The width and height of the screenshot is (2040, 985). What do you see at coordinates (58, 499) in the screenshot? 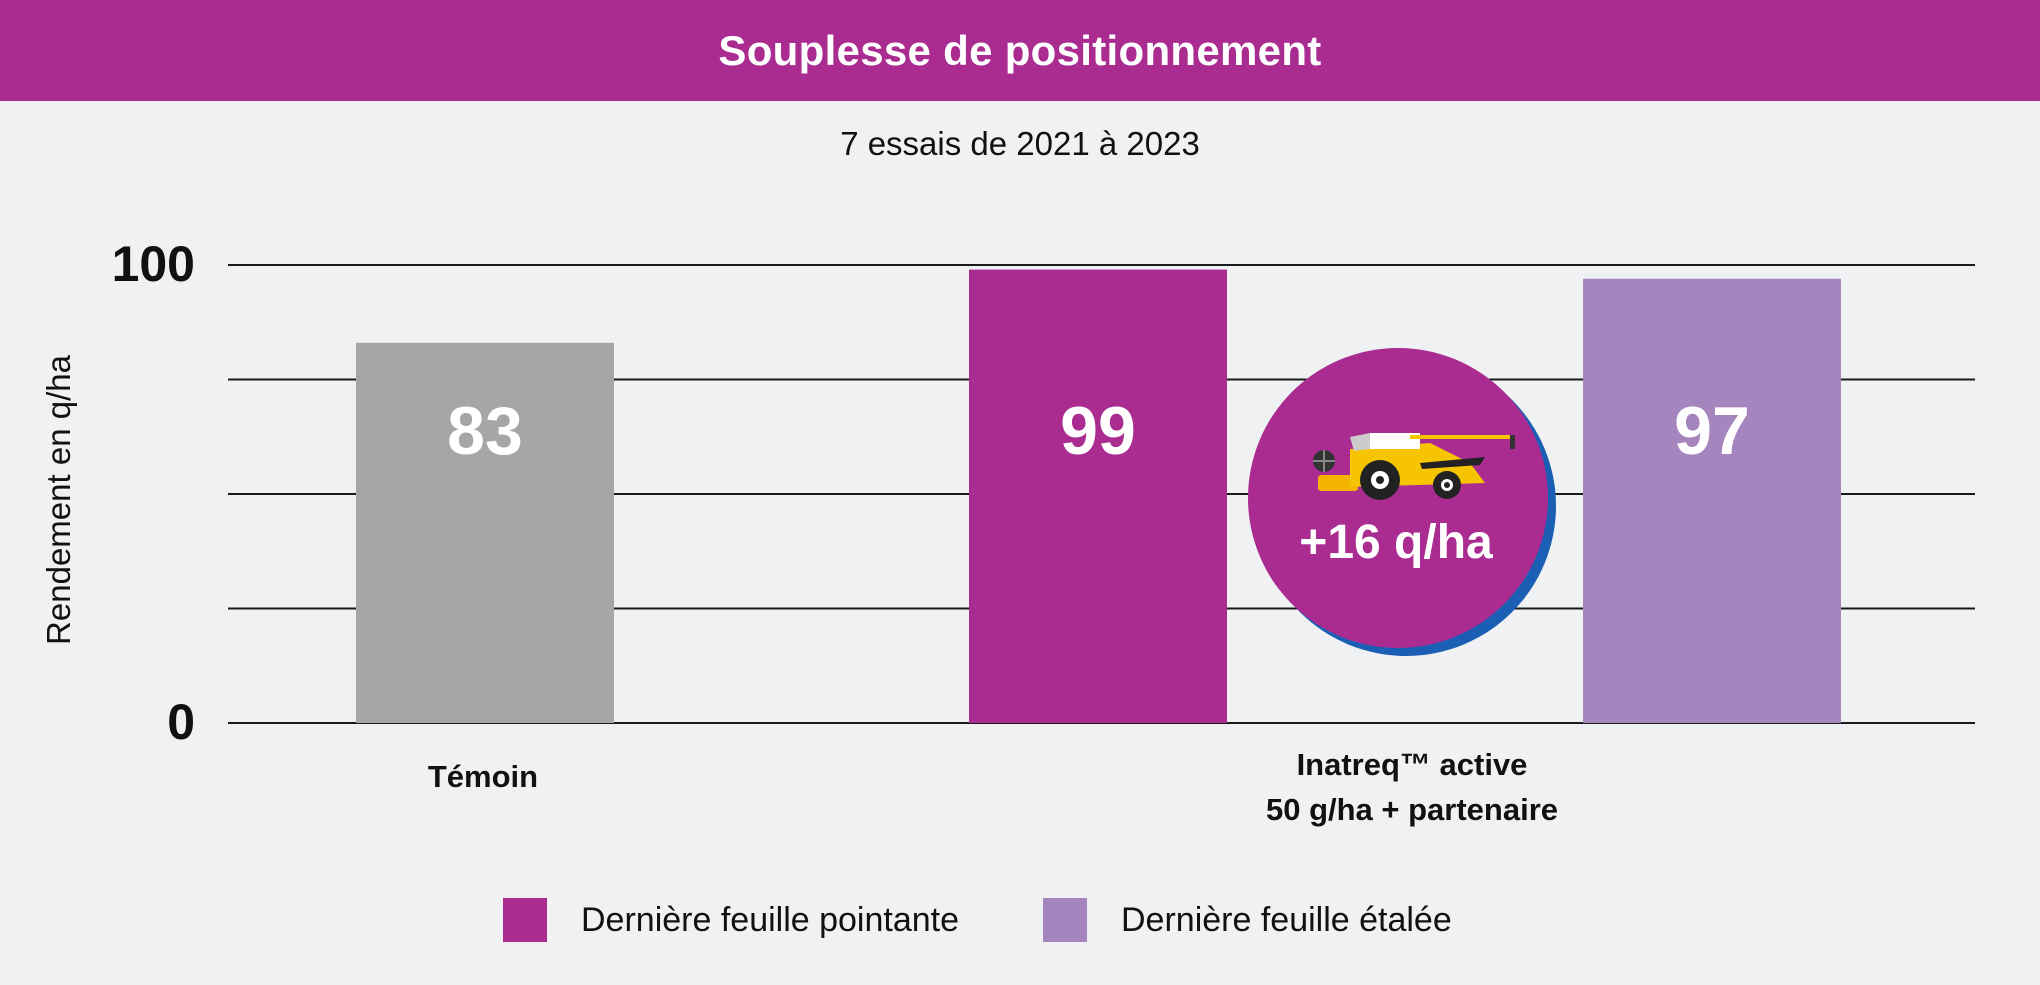
I see `y-axis-label: Rendement en q/ha` at bounding box center [58, 499].